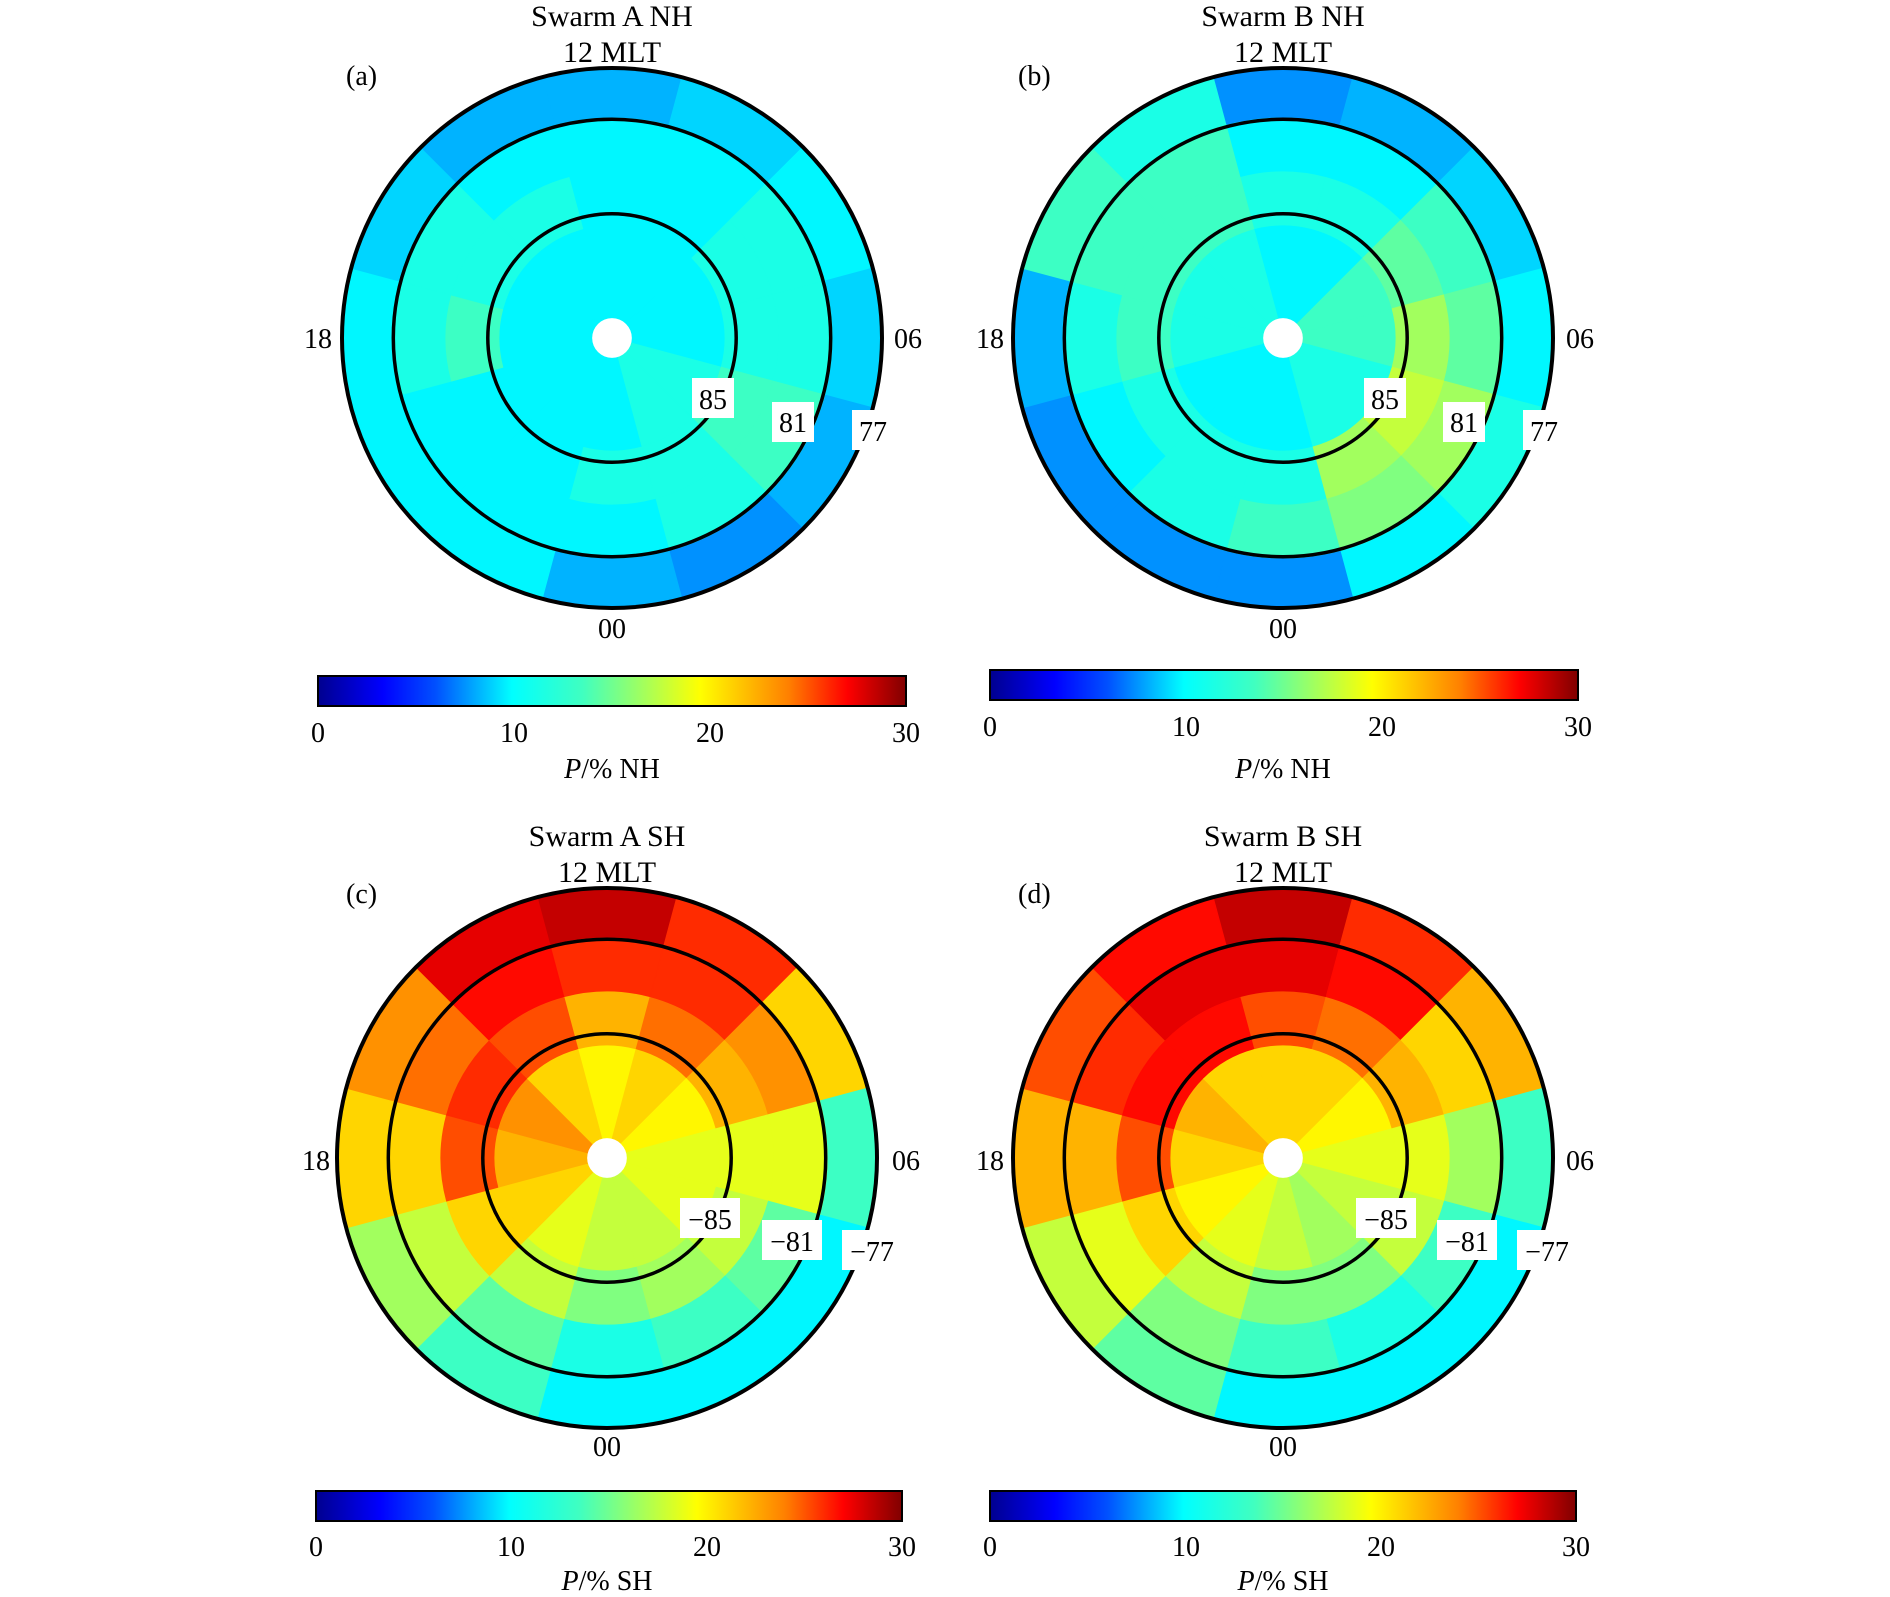 The image size is (1890, 1597). I want to click on panel-a-colorbar-tick-20: 20, so click(710, 733).